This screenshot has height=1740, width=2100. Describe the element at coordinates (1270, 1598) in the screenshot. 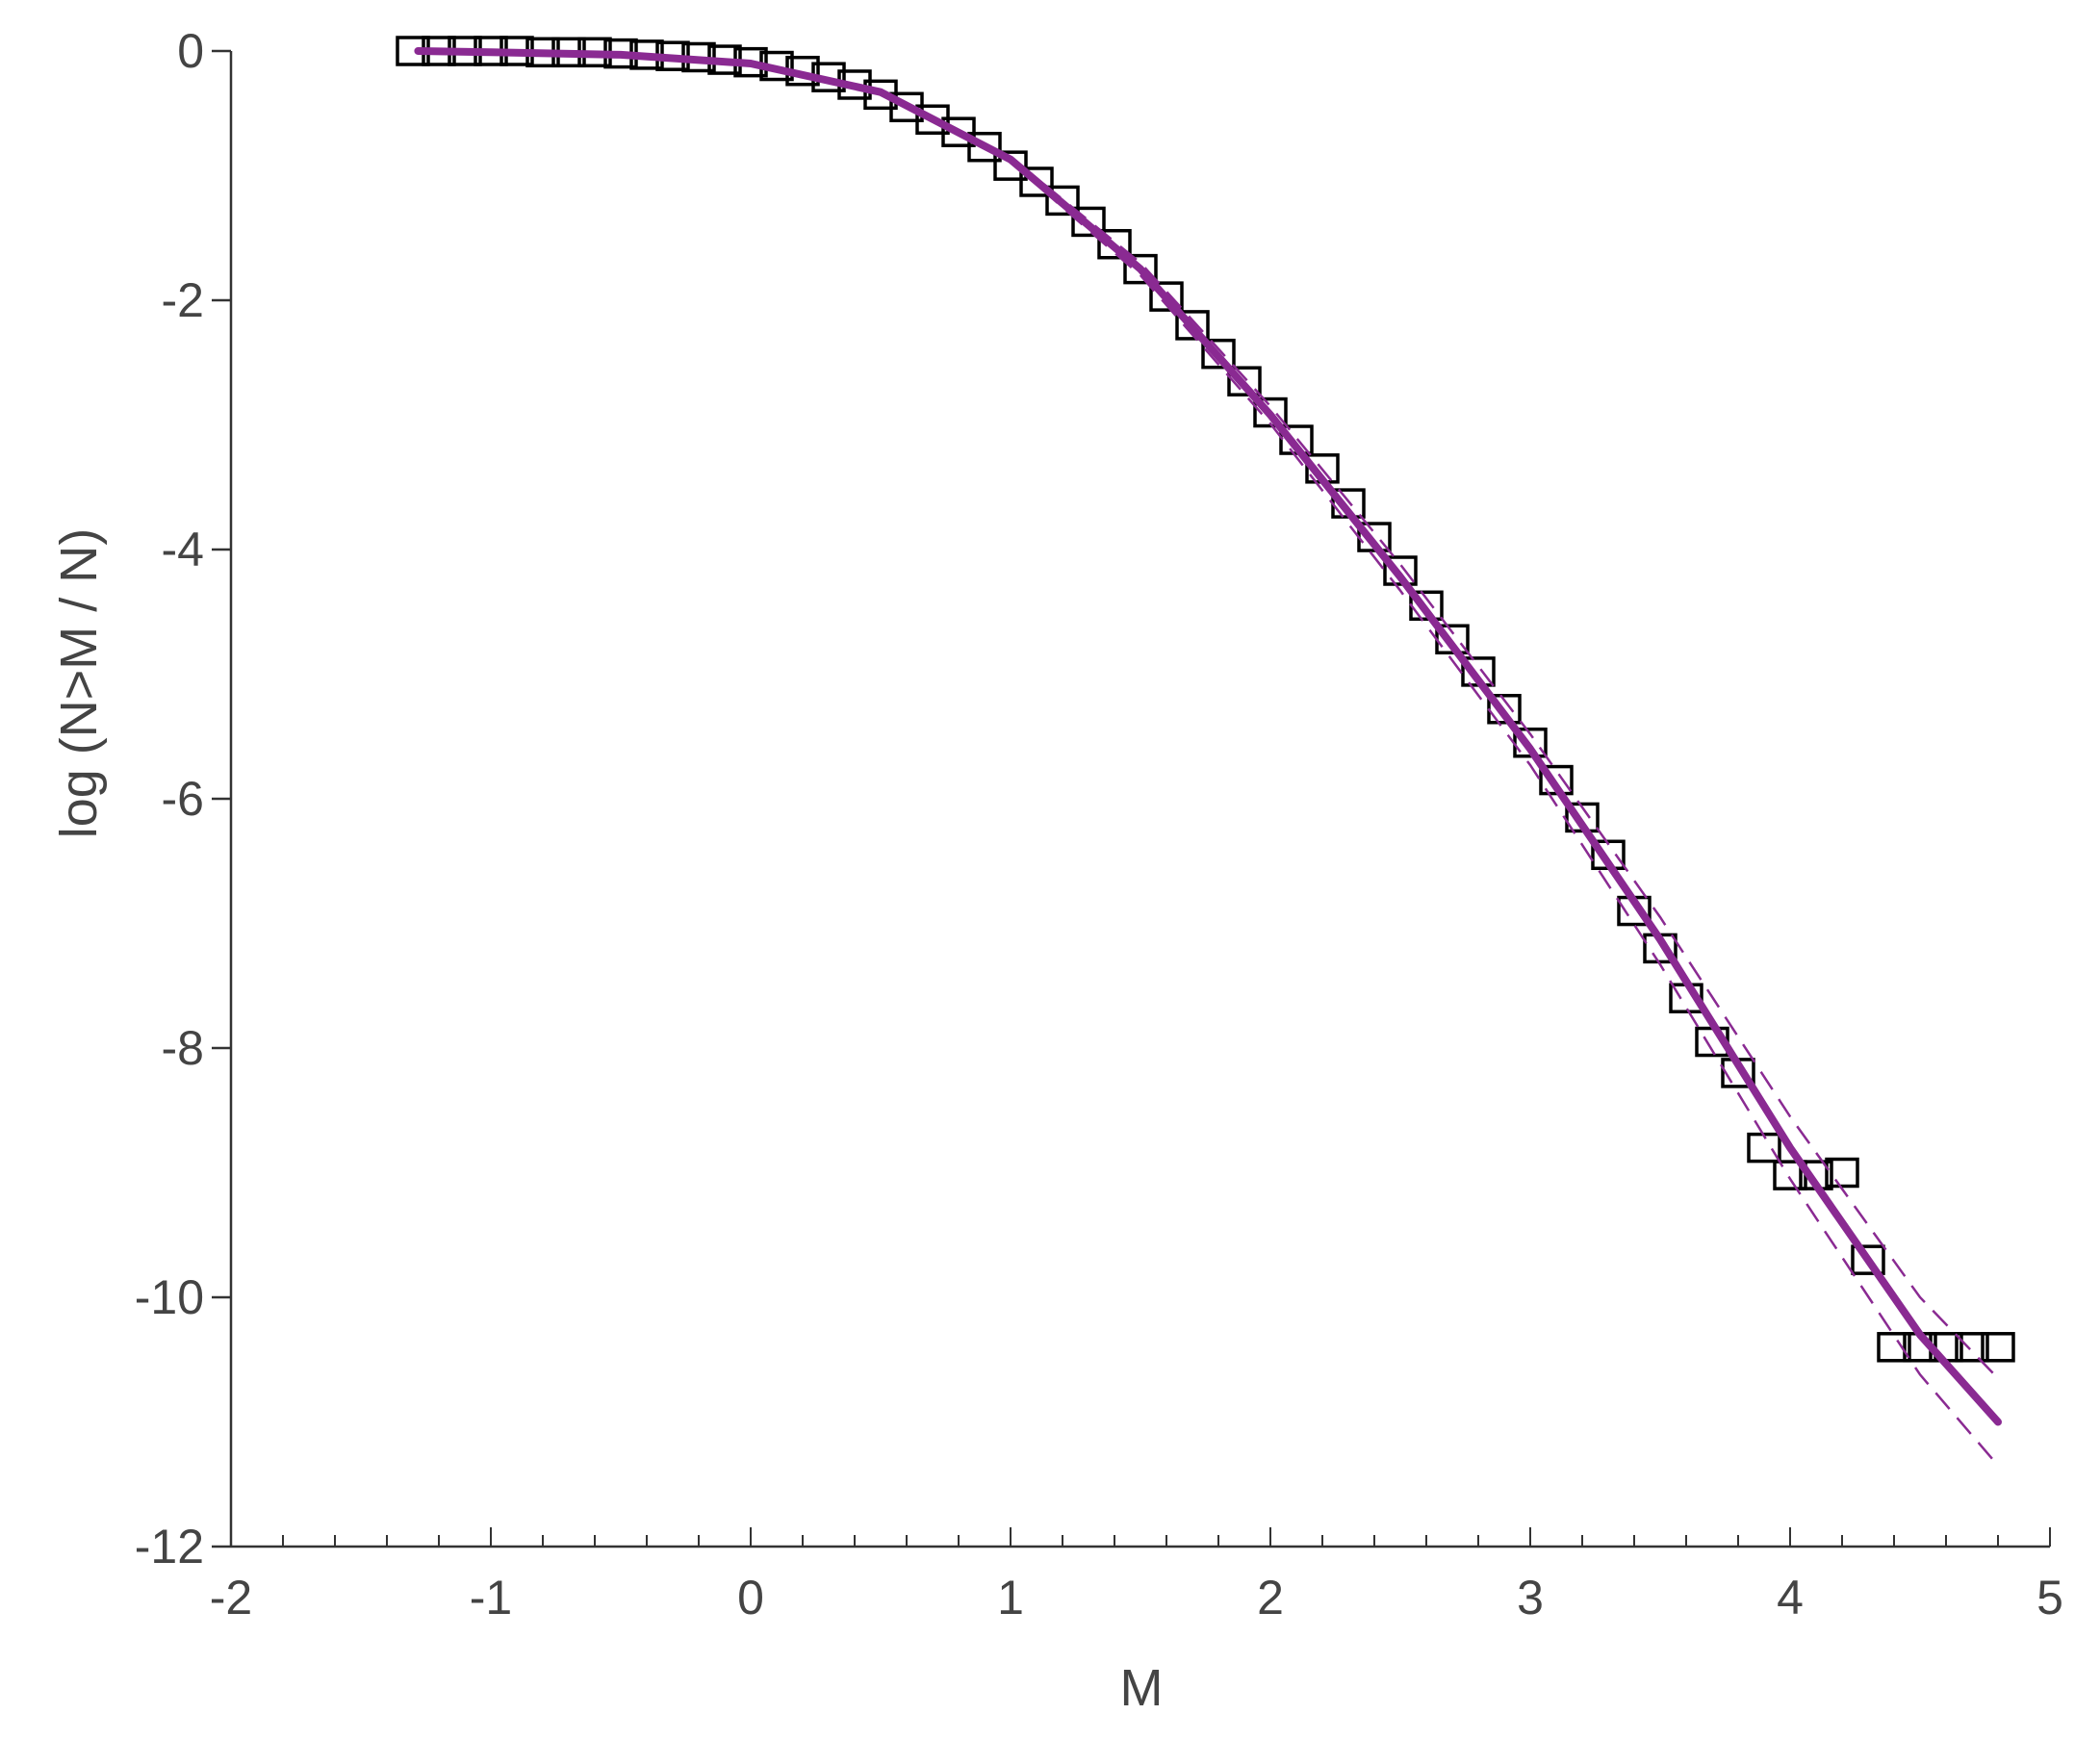

I see `x-tick-label: 2` at that location.